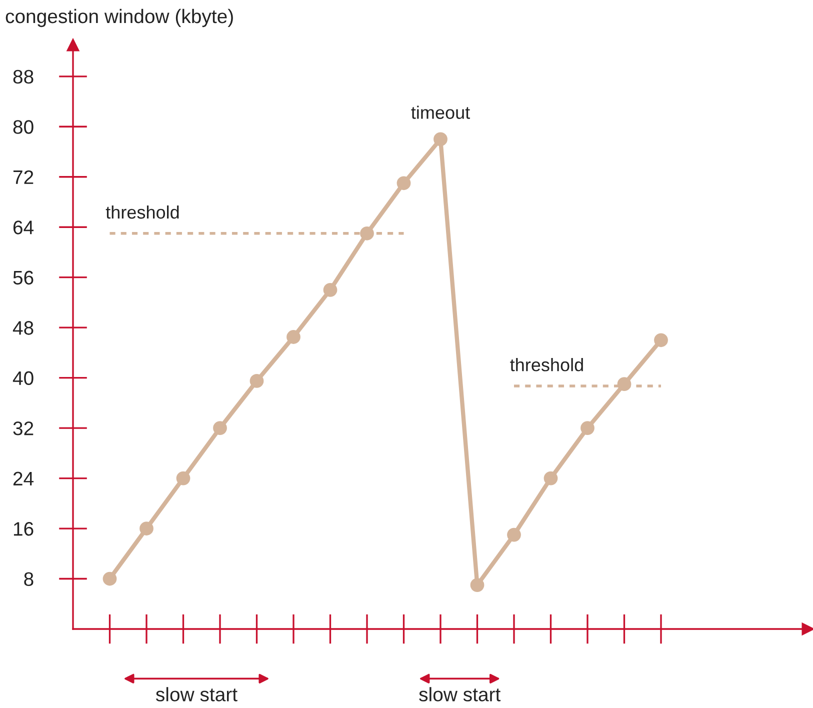 This screenshot has width=813, height=708. I want to click on y-tick-label: 16, so click(24, 529).